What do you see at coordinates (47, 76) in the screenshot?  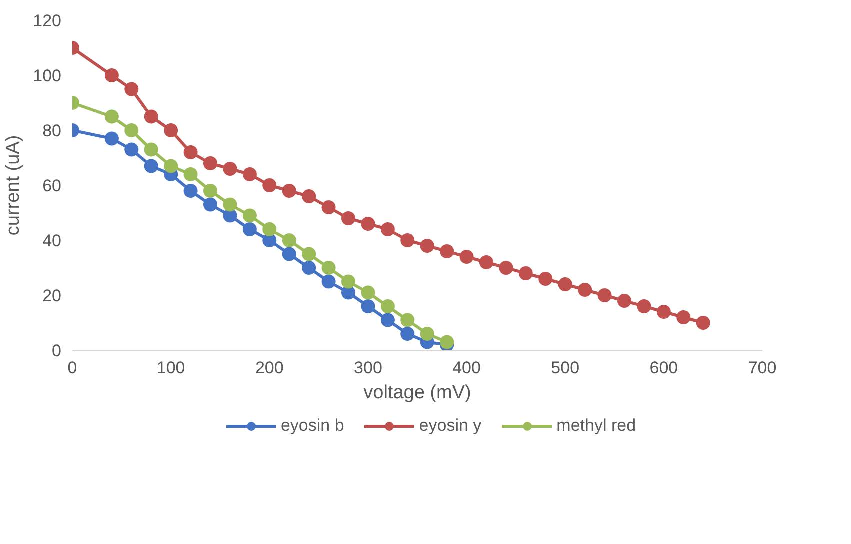 I see `y-tick-label: 100` at bounding box center [47, 76].